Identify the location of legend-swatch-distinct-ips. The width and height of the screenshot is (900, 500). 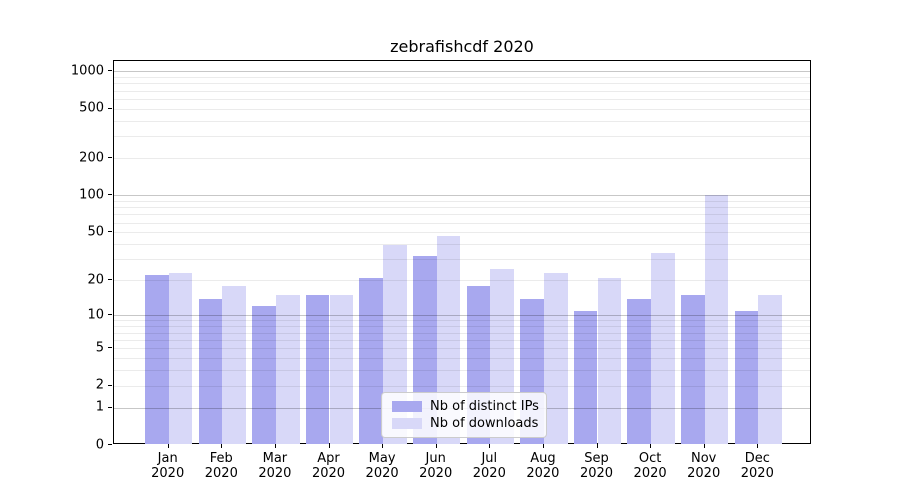
(407, 406).